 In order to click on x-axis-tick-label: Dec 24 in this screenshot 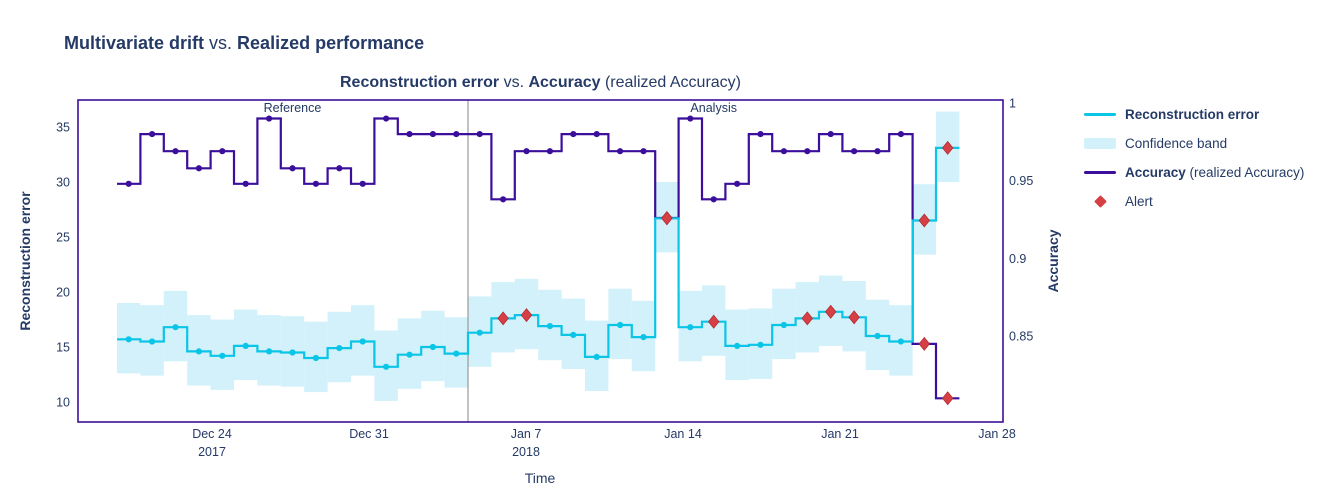, I will do `click(212, 434)`.